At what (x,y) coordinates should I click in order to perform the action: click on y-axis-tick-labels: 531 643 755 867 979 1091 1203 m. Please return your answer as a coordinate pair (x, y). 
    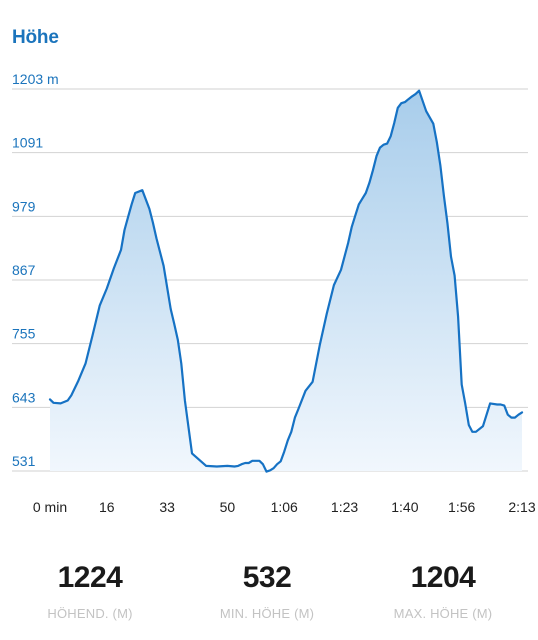
    Looking at the image, I should click on (35, 270).